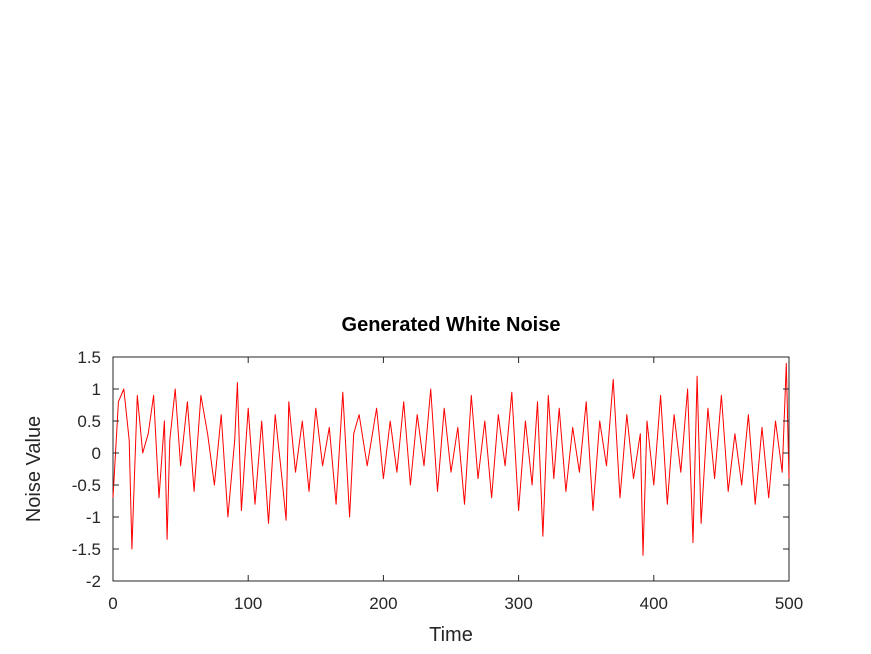  What do you see at coordinates (112, 603) in the screenshot?
I see `x-tick-label: 0` at bounding box center [112, 603].